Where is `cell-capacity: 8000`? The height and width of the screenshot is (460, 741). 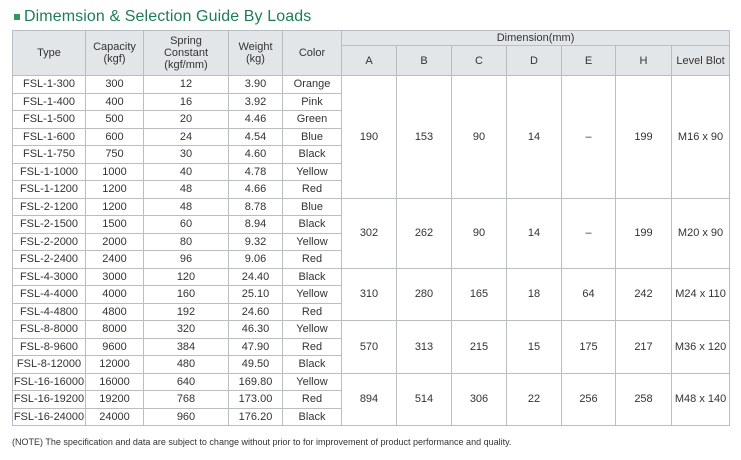 cell-capacity: 8000 is located at coordinates (114, 329).